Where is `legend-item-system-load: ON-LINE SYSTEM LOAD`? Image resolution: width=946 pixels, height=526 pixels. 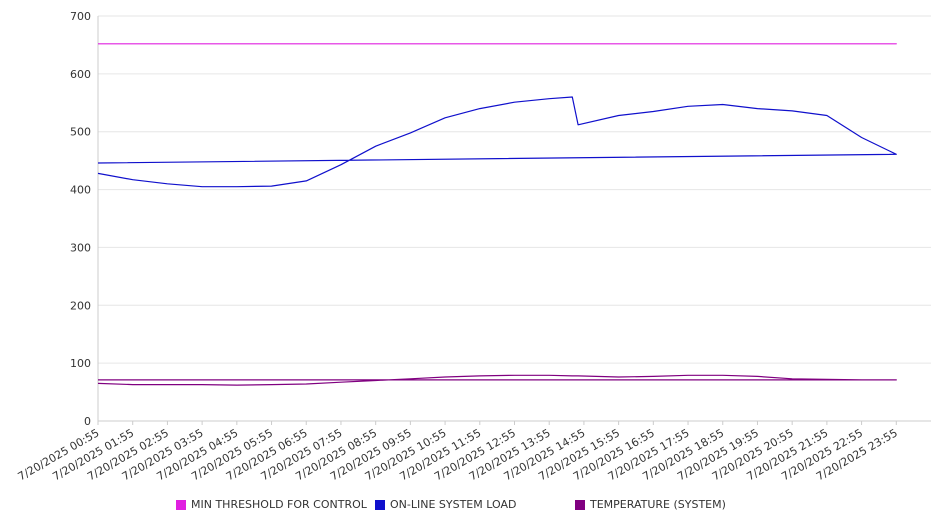
legend-item-system-load: ON-LINE SYSTEM LOAD is located at coordinates (445, 504).